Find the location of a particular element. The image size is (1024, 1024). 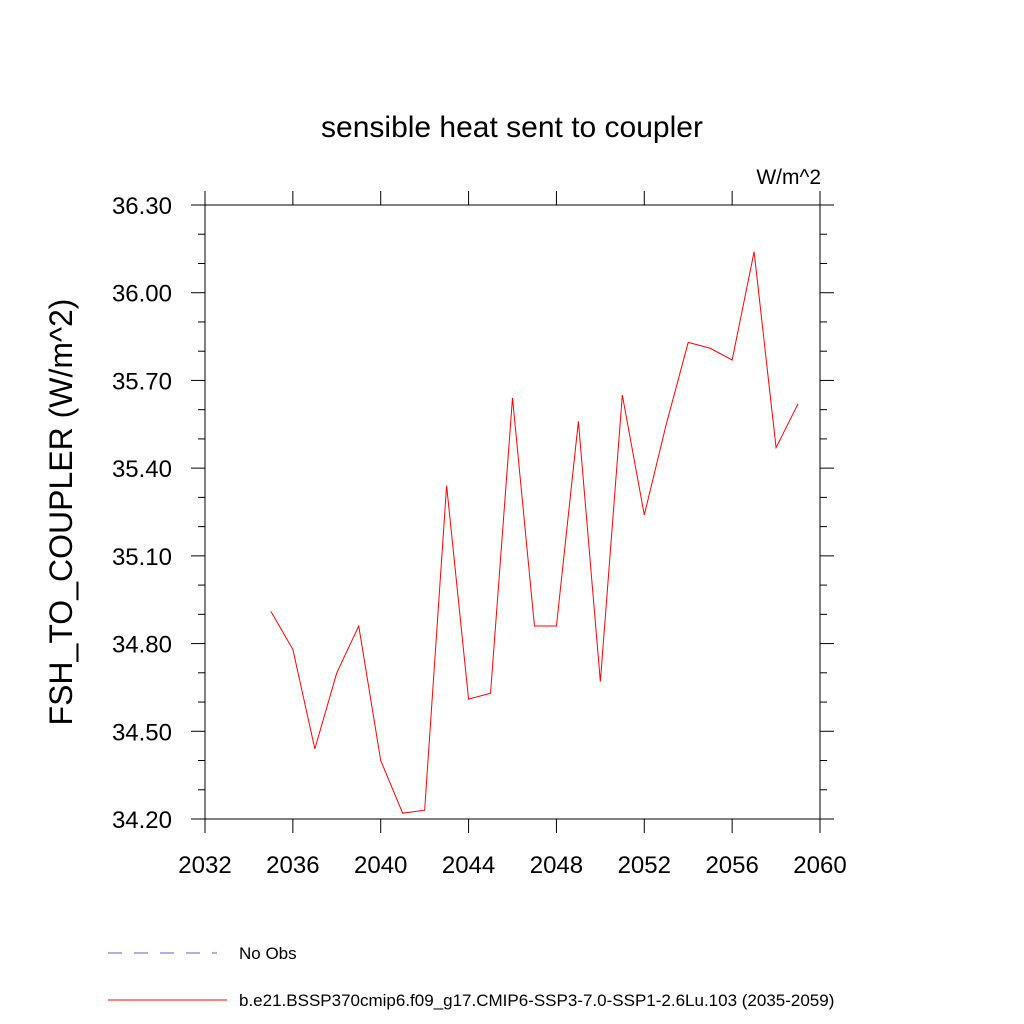

x-tick-label: 2040 is located at coordinates (380, 865).